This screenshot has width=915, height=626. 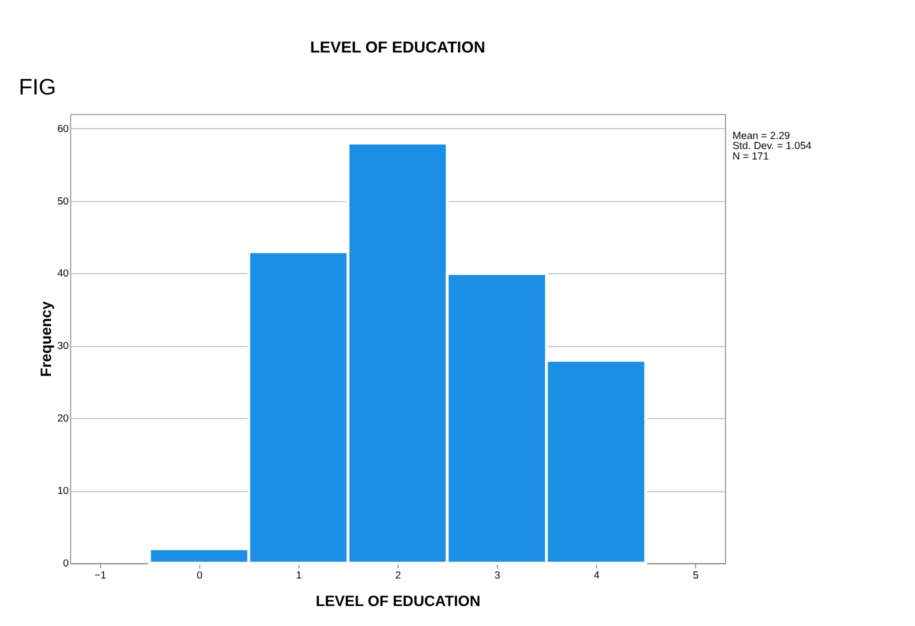 I want to click on y-tick-label: 50, so click(x=63, y=202).